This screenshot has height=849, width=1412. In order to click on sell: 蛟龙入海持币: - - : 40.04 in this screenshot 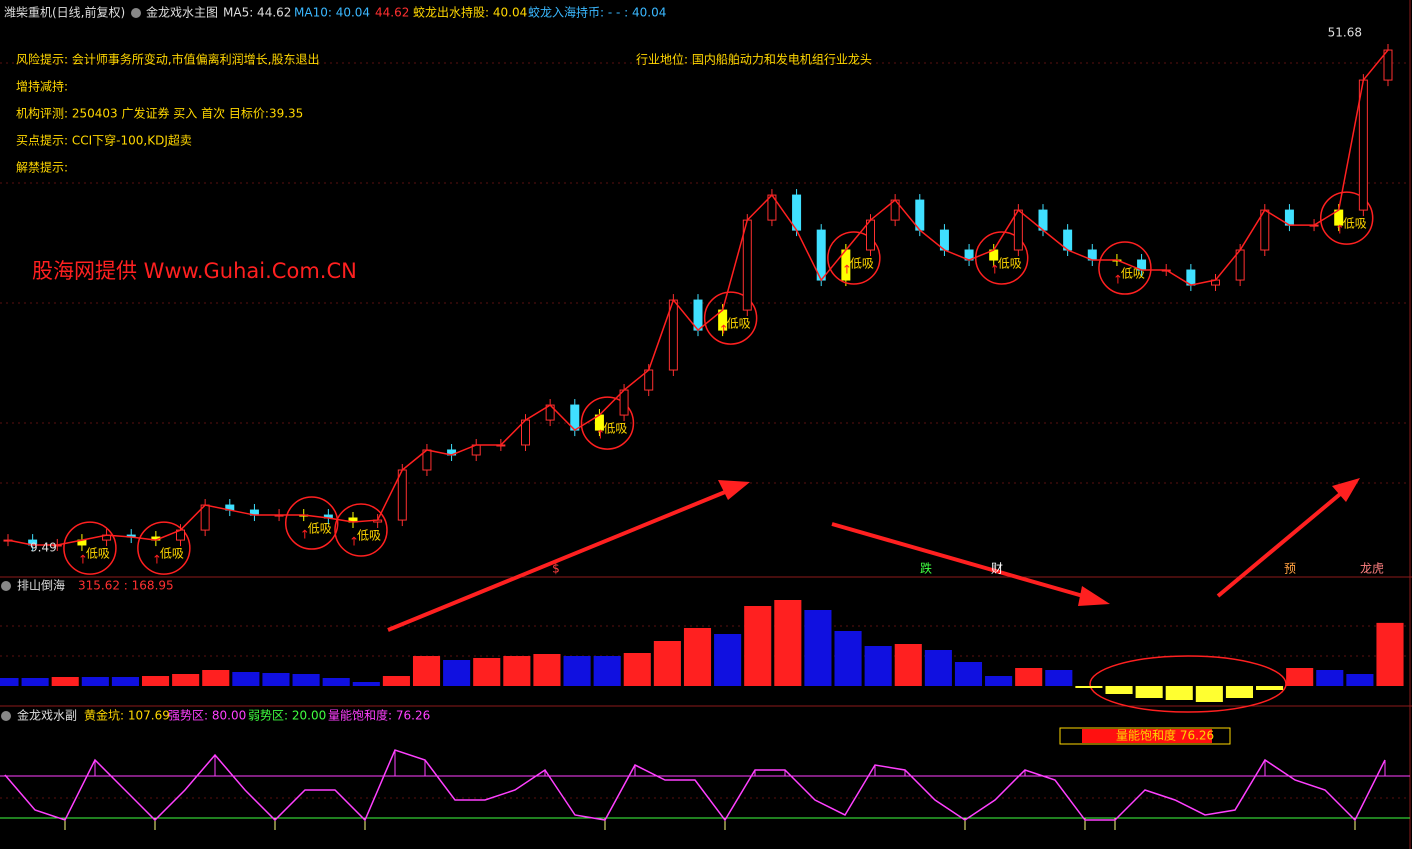, I will do `click(597, 12)`.